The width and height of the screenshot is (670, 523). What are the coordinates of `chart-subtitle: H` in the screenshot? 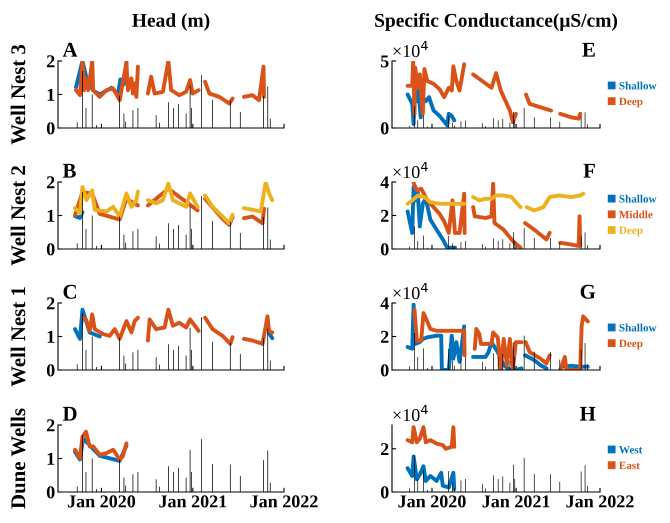 It's located at (588, 413).